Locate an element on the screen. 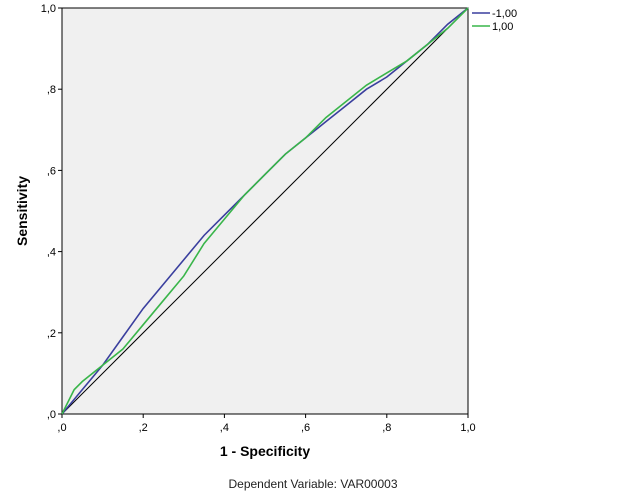 The height and width of the screenshot is (501, 626). y-tick-label: ,4 is located at coordinates (51, 253).